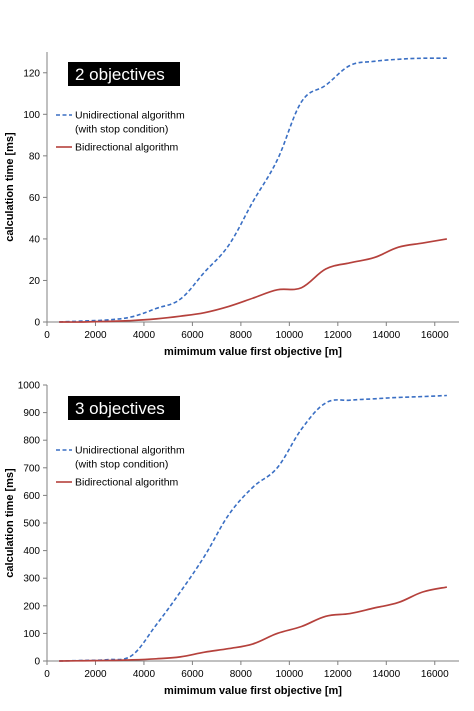  I want to click on y-tick-label: 800, so click(31, 441).